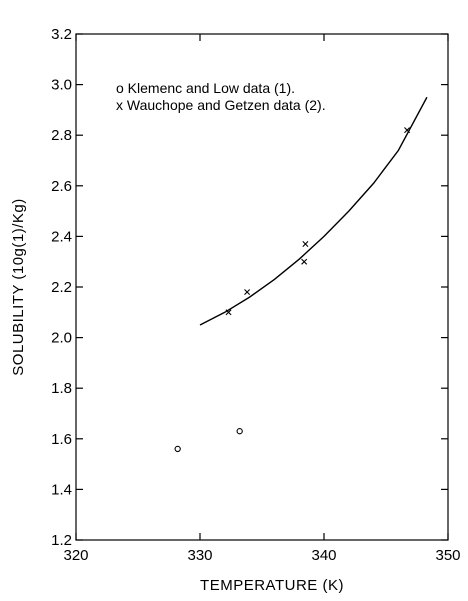 This screenshot has height=601, width=468. Describe the element at coordinates (61, 439) in the screenshot. I see `y-tick-label: 1.6` at that location.